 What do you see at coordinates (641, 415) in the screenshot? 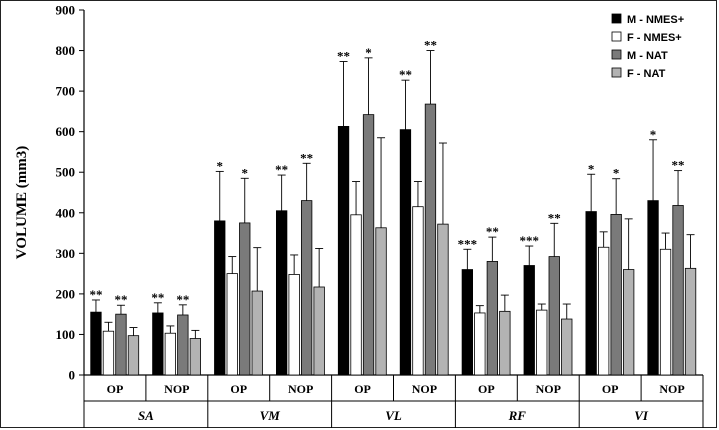
I see `group-label: VI` at bounding box center [641, 415].